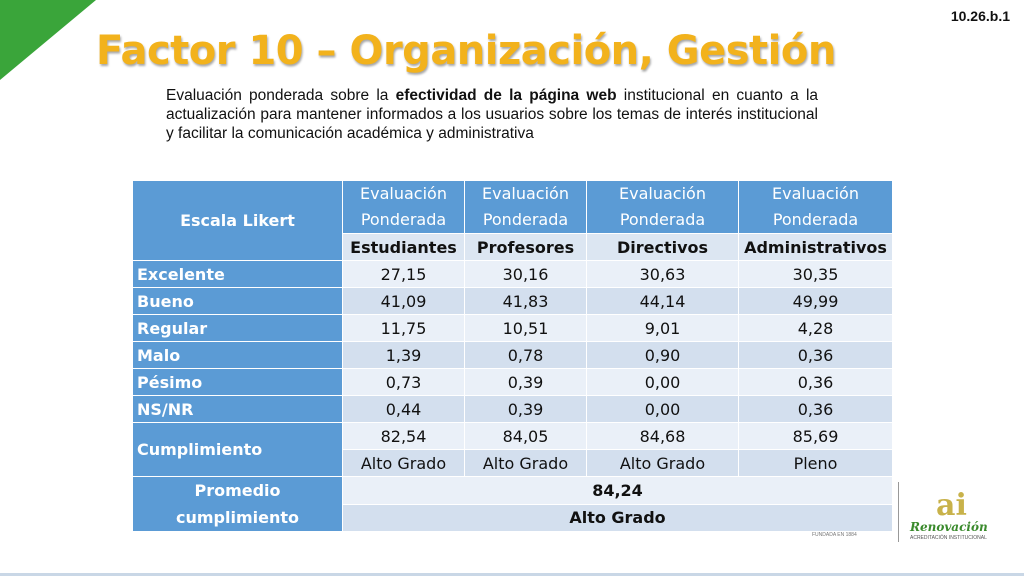 Image resolution: width=1024 pixels, height=576 pixels. Describe the element at coordinates (237, 355) in the screenshot. I see `row-label: Malo` at that location.